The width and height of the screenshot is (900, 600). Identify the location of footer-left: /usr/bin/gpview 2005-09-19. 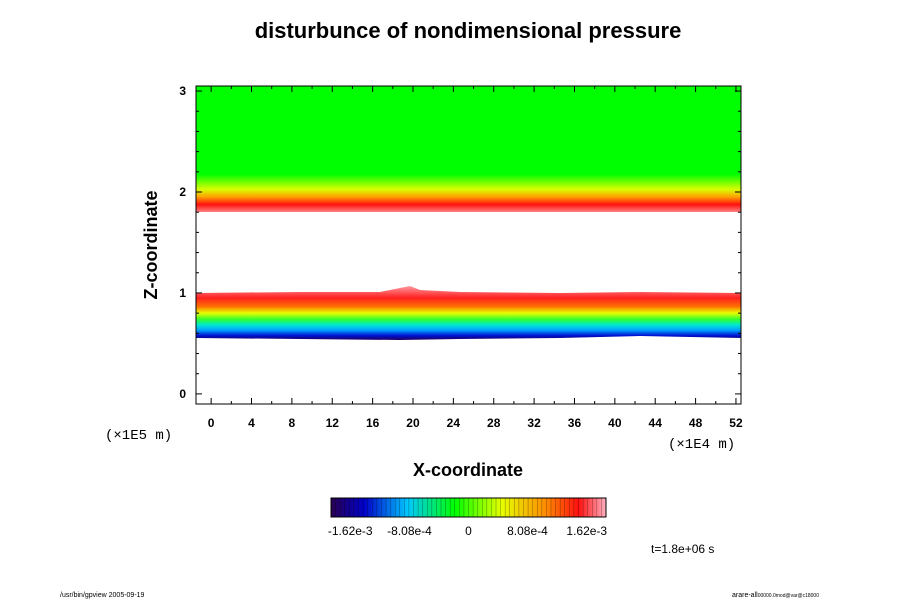
(102, 595).